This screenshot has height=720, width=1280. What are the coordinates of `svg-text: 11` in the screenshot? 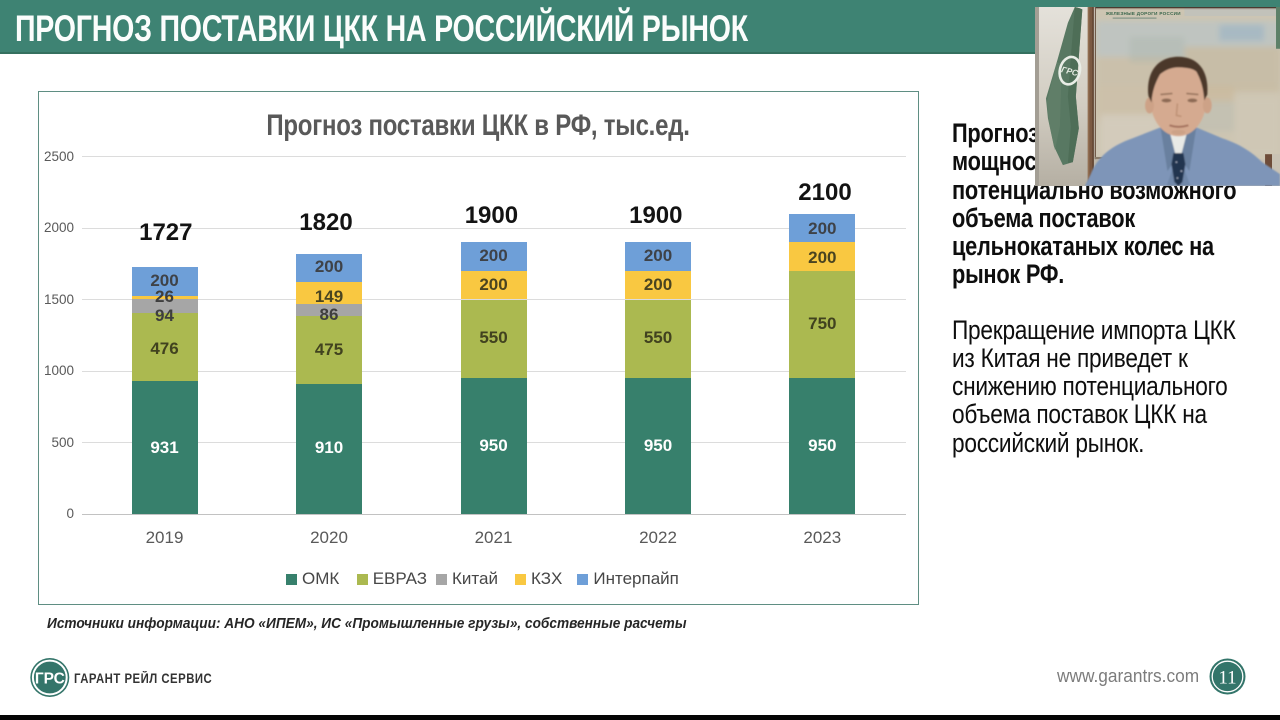 It's located at (1227, 678).